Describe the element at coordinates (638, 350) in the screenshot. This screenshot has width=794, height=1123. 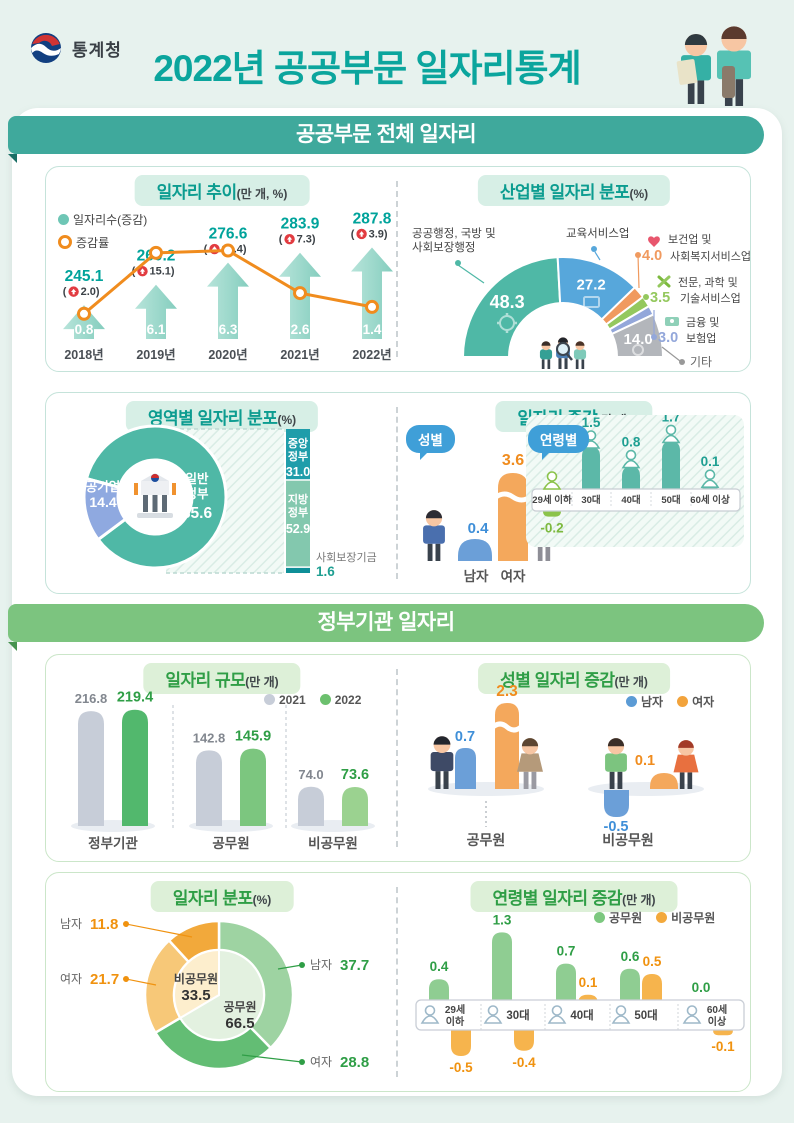
I see `bulb-icon` at that location.